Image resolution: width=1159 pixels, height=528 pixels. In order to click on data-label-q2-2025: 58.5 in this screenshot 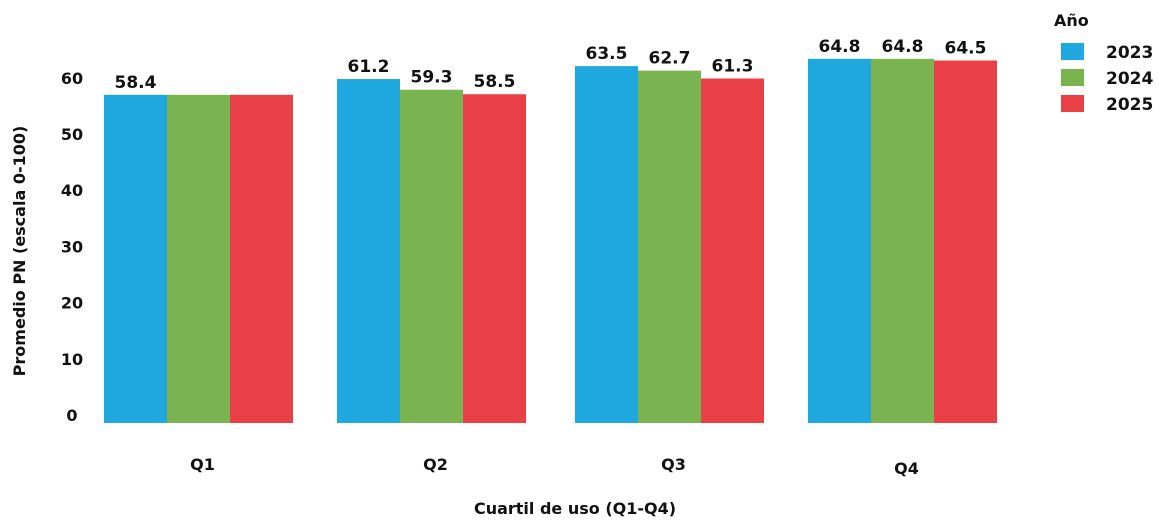, I will do `click(495, 82)`.